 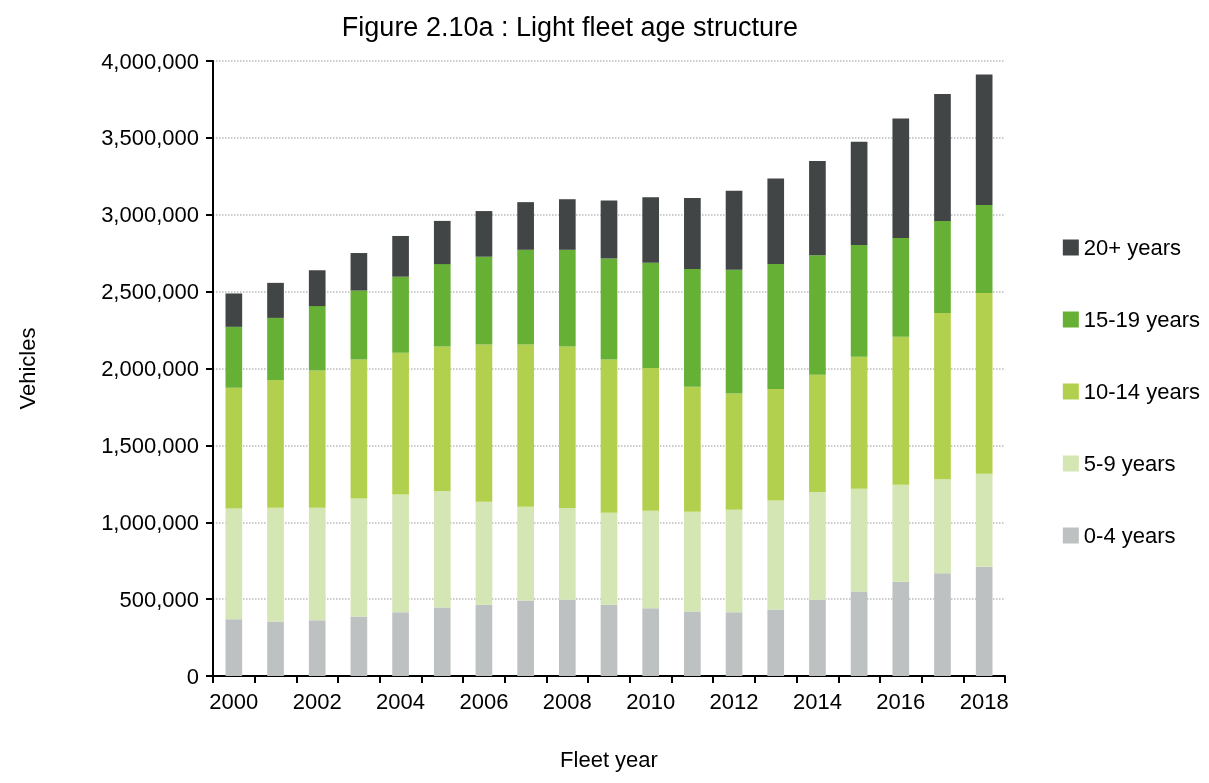 I want to click on legend-label: 0-4 years, so click(x=1129, y=535).